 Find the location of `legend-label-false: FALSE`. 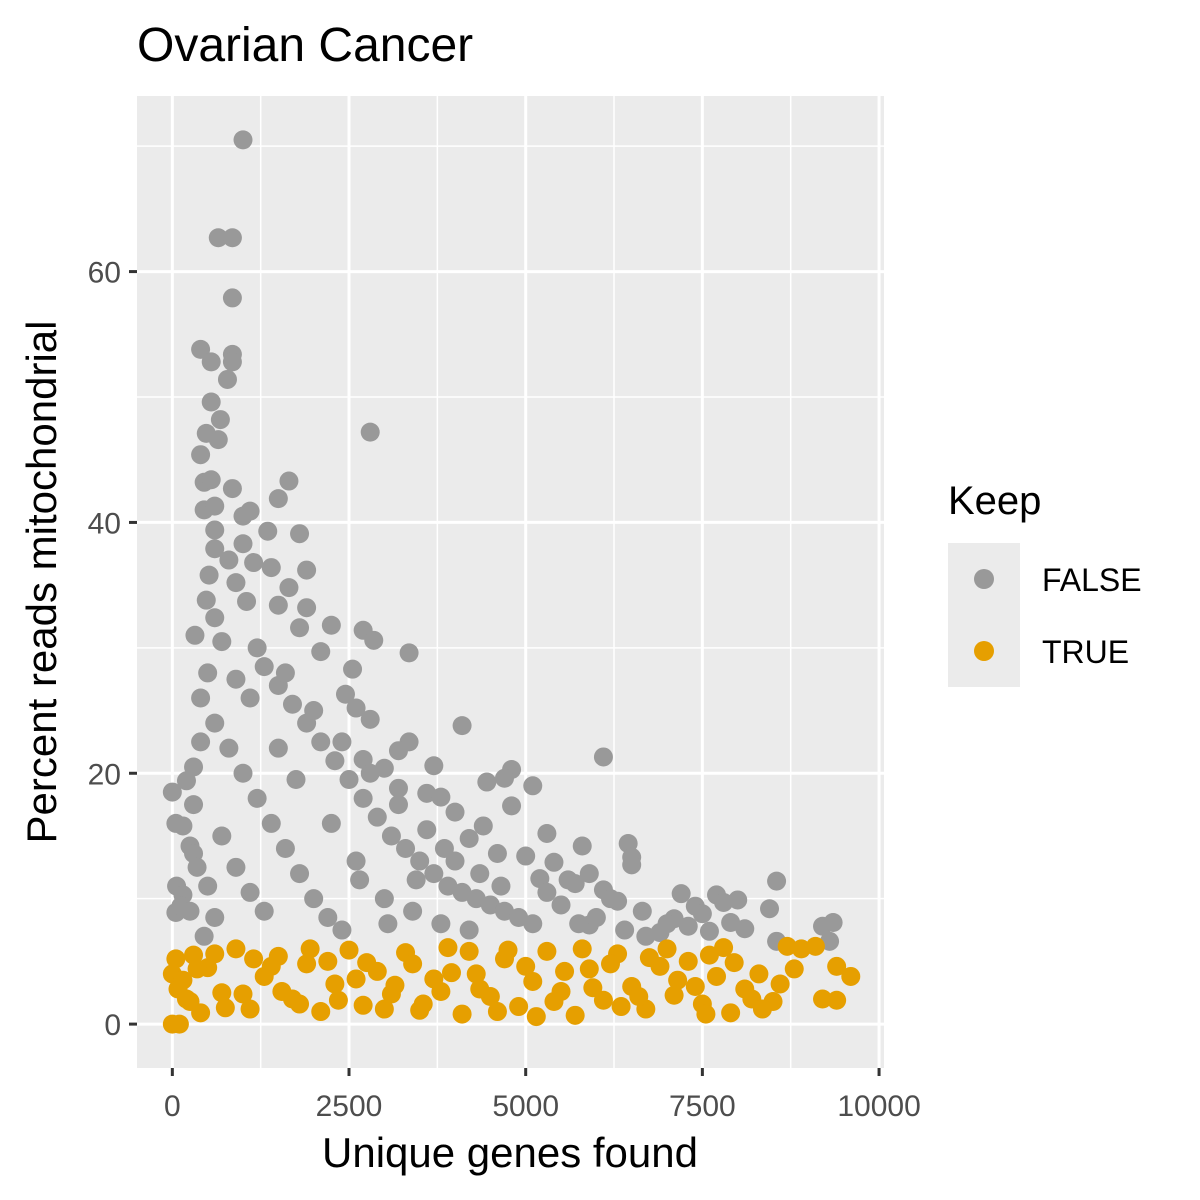

legend-label-false: FALSE is located at coordinates (1092, 580).